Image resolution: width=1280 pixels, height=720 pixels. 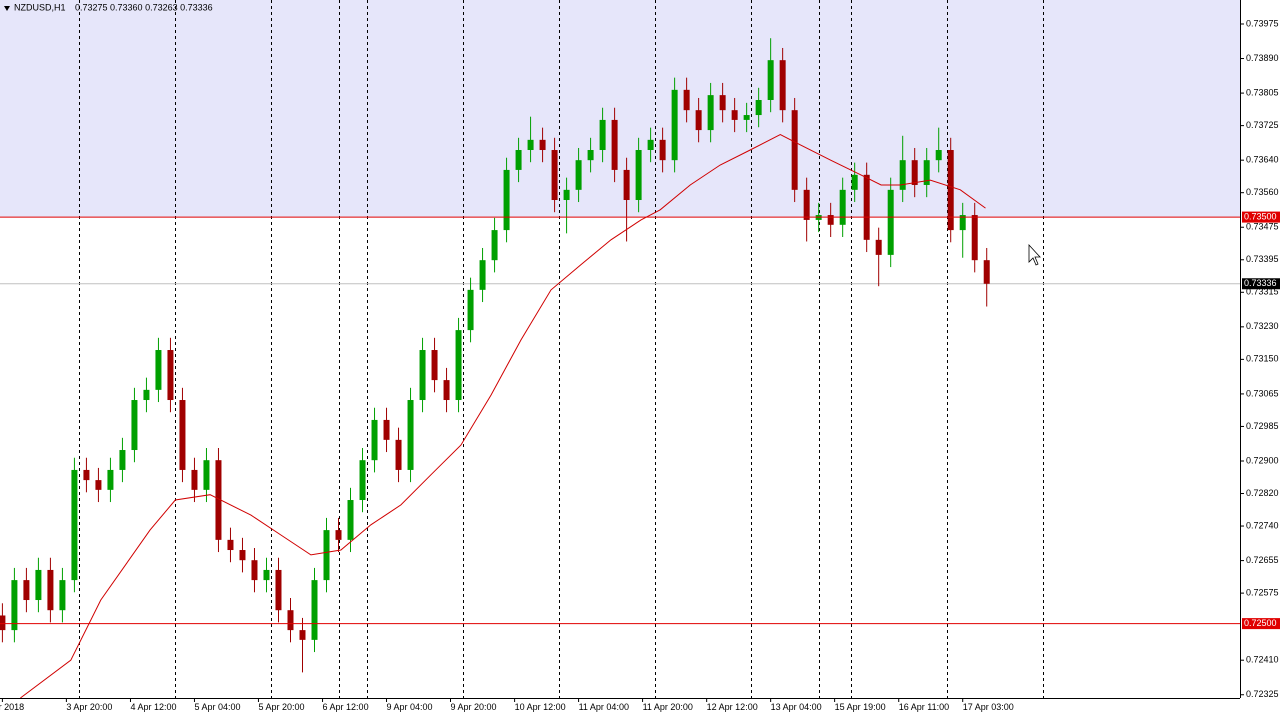 I want to click on y-tick-label: 0.72900, so click(x=1262, y=460).